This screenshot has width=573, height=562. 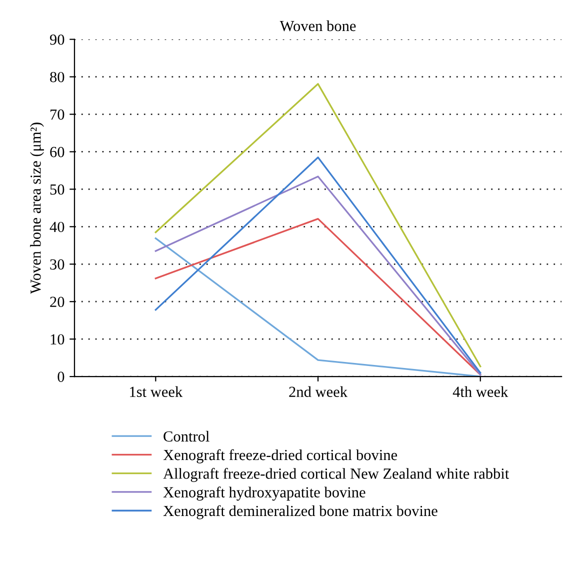 What do you see at coordinates (300, 512) in the screenshot?
I see `legend-label: Xenograft demineralized bone matrix bovine` at bounding box center [300, 512].